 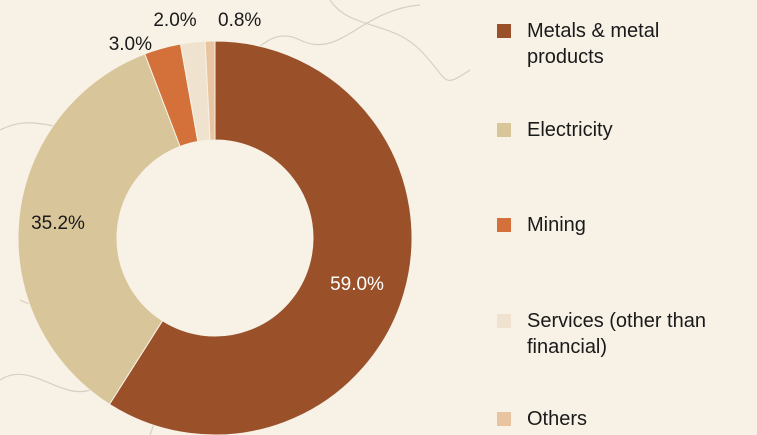 What do you see at coordinates (58, 223) in the screenshot?
I see `data-label: 35.2%` at bounding box center [58, 223].